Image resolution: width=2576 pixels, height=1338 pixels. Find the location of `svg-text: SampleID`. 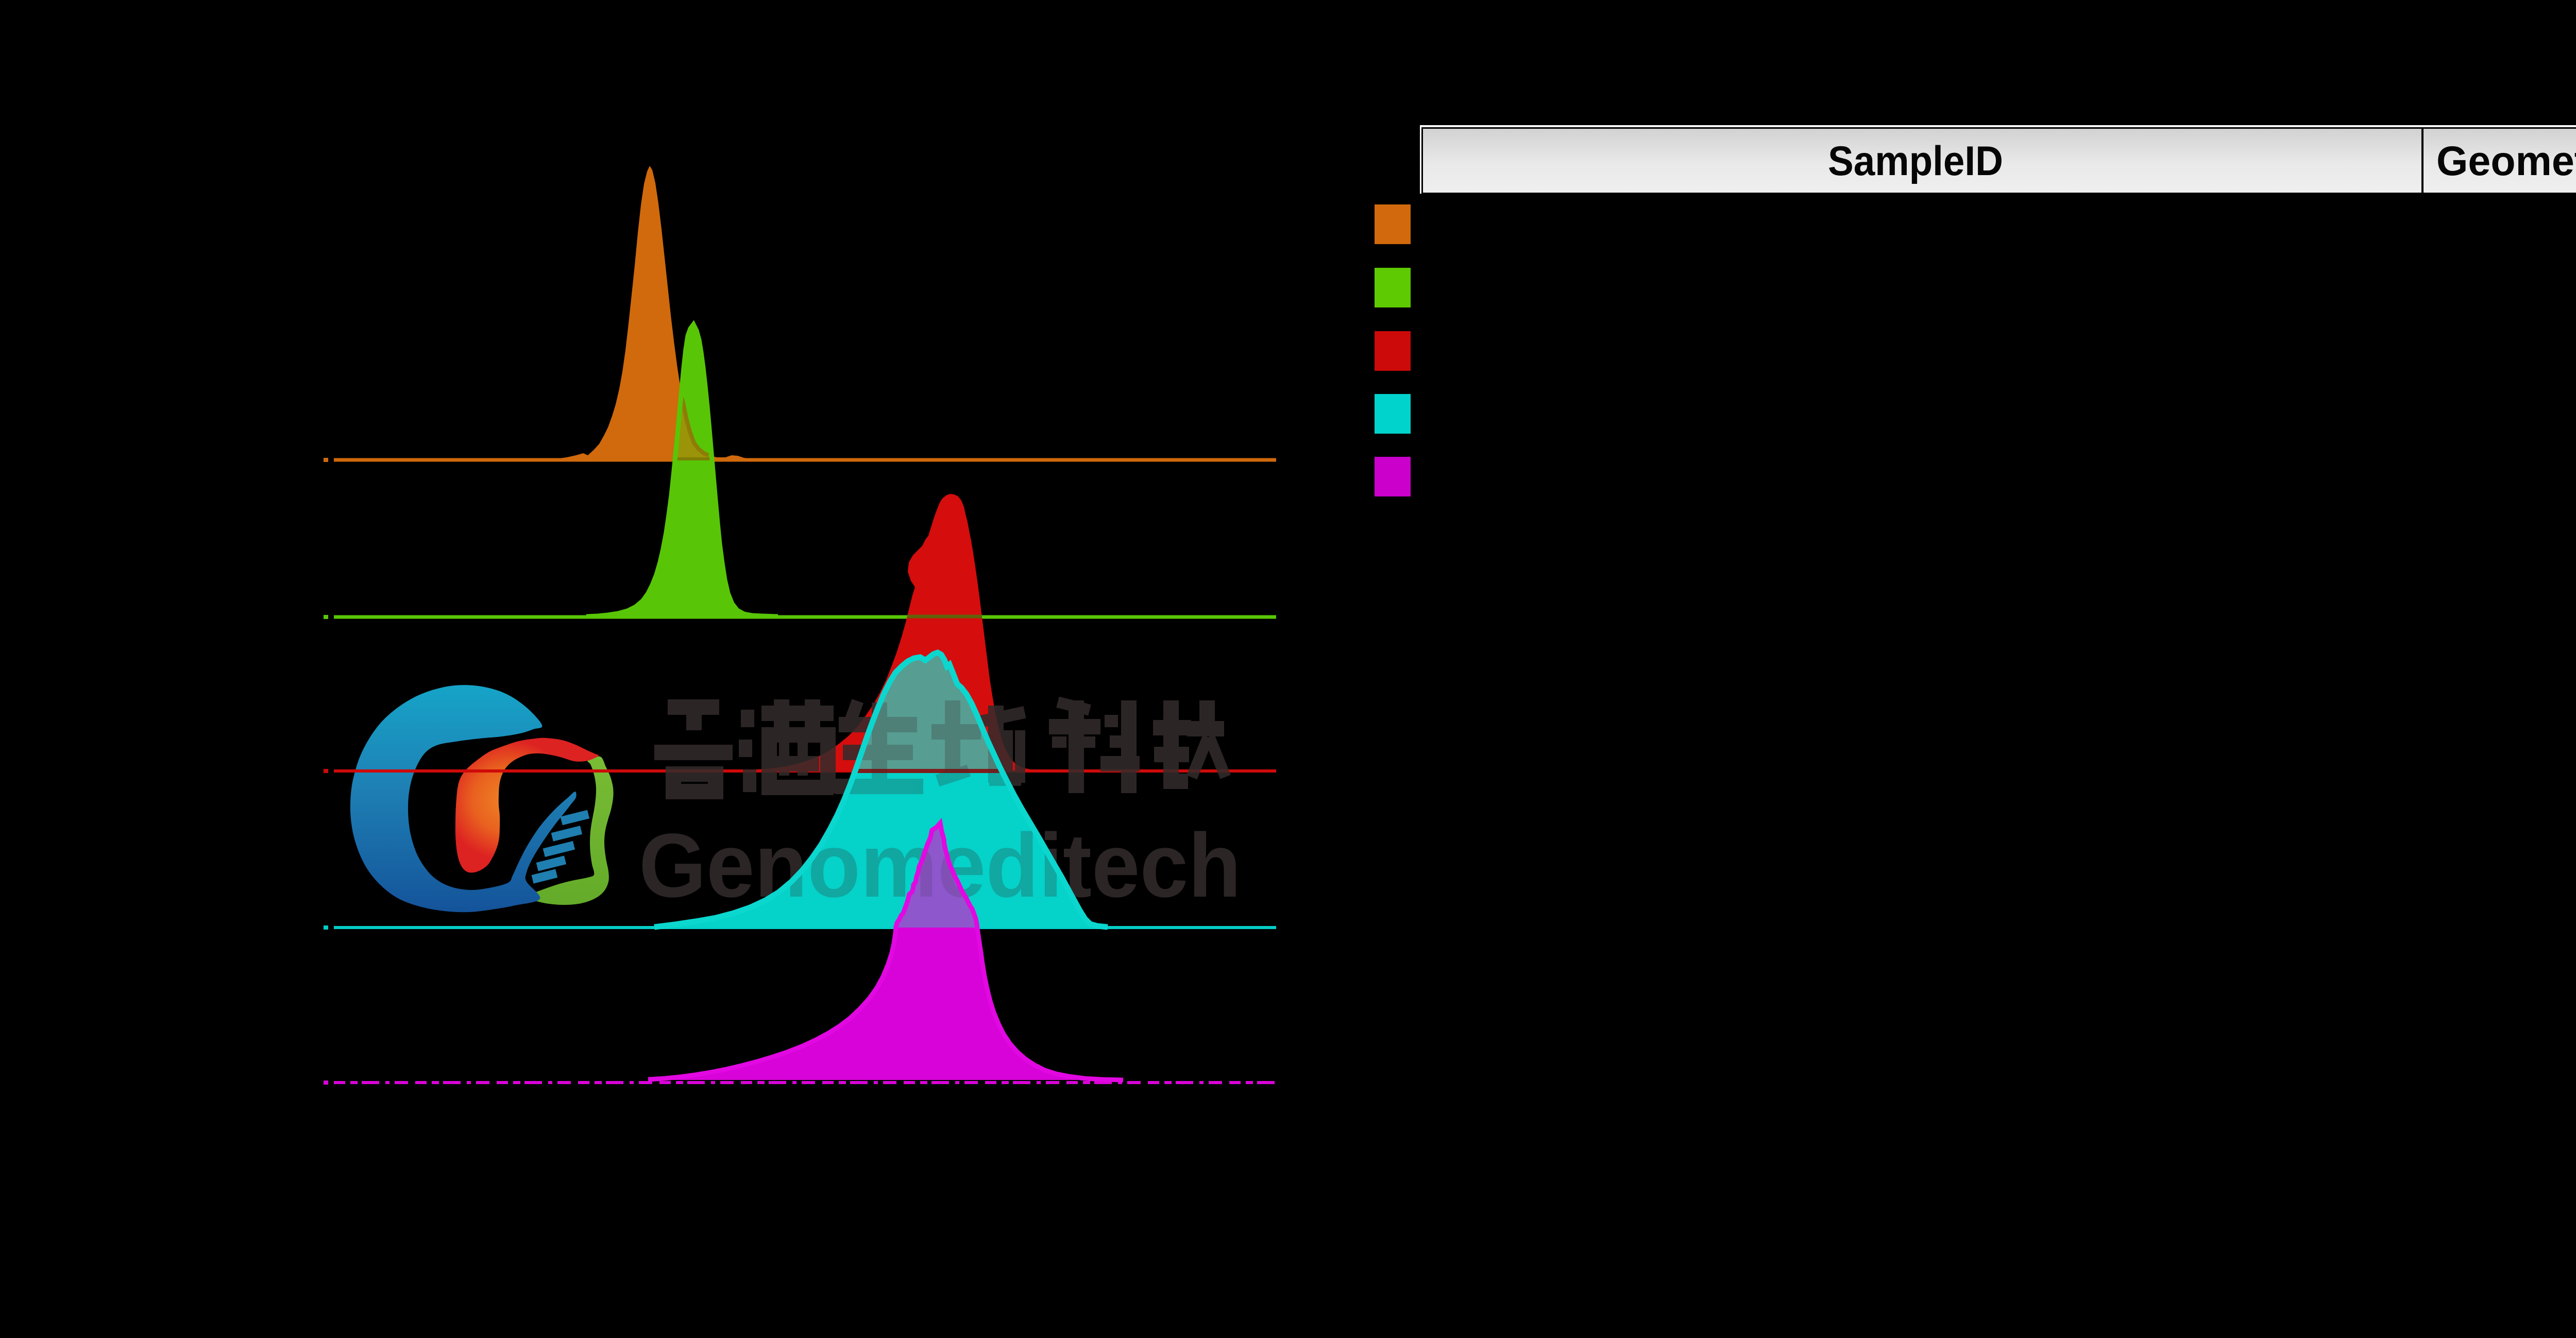

svg-text: SampleID is located at coordinates (1915, 161).